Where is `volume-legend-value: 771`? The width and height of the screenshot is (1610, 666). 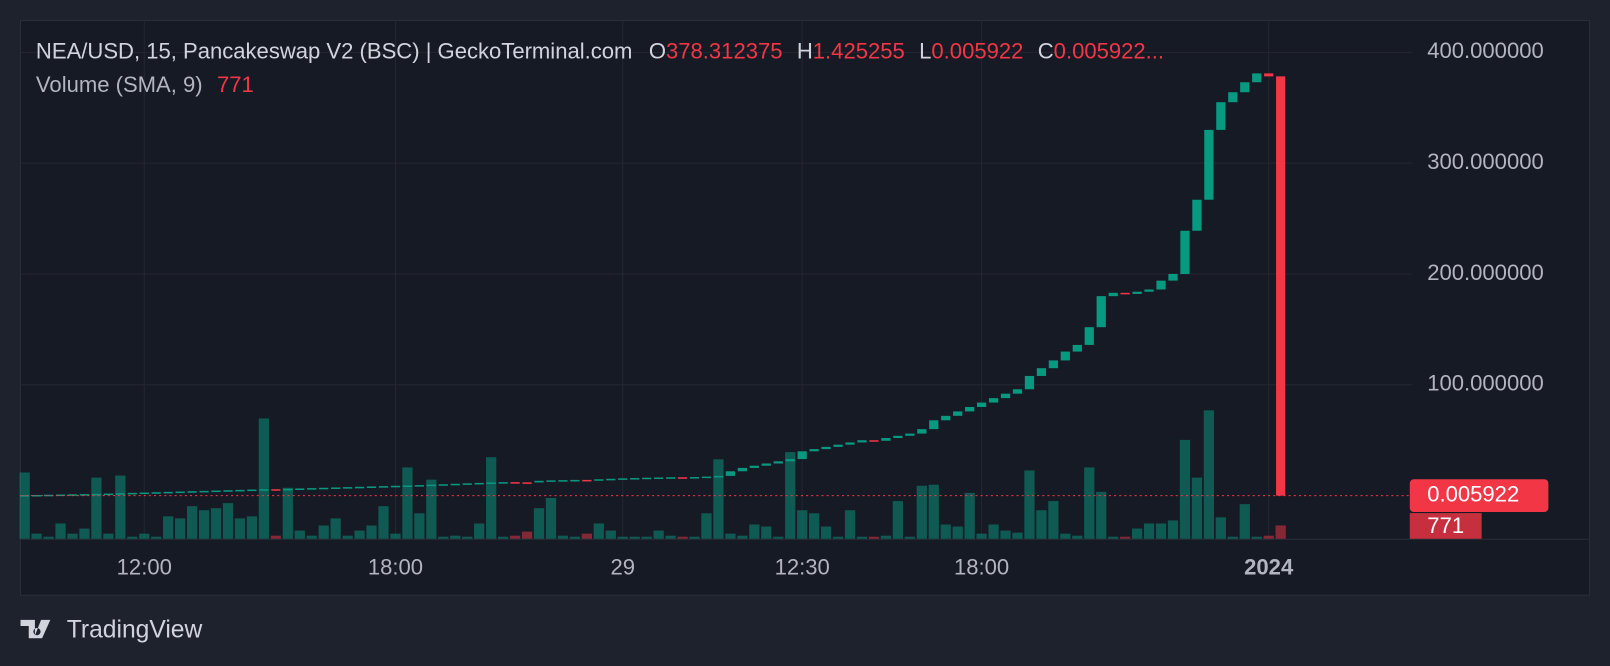 volume-legend-value: 771 is located at coordinates (235, 84).